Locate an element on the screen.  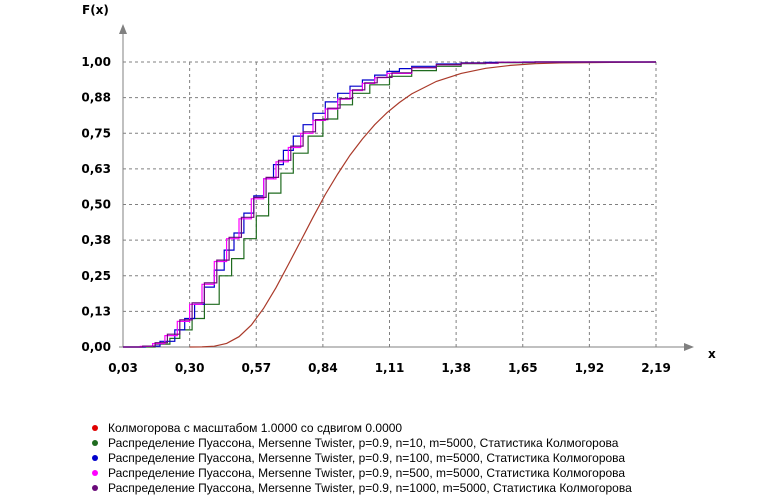
x-tick-label: 1,11 is located at coordinates (390, 368).